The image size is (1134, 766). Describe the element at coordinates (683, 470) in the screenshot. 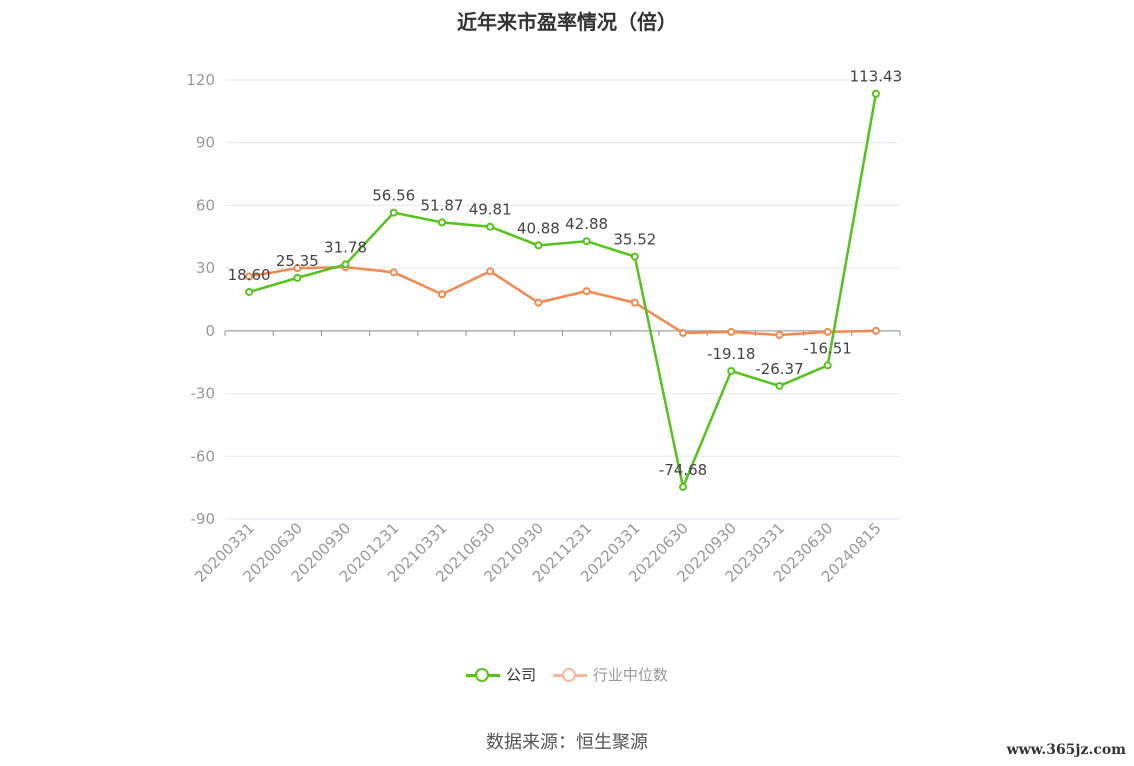

I see `company-data-label: -74.68` at that location.